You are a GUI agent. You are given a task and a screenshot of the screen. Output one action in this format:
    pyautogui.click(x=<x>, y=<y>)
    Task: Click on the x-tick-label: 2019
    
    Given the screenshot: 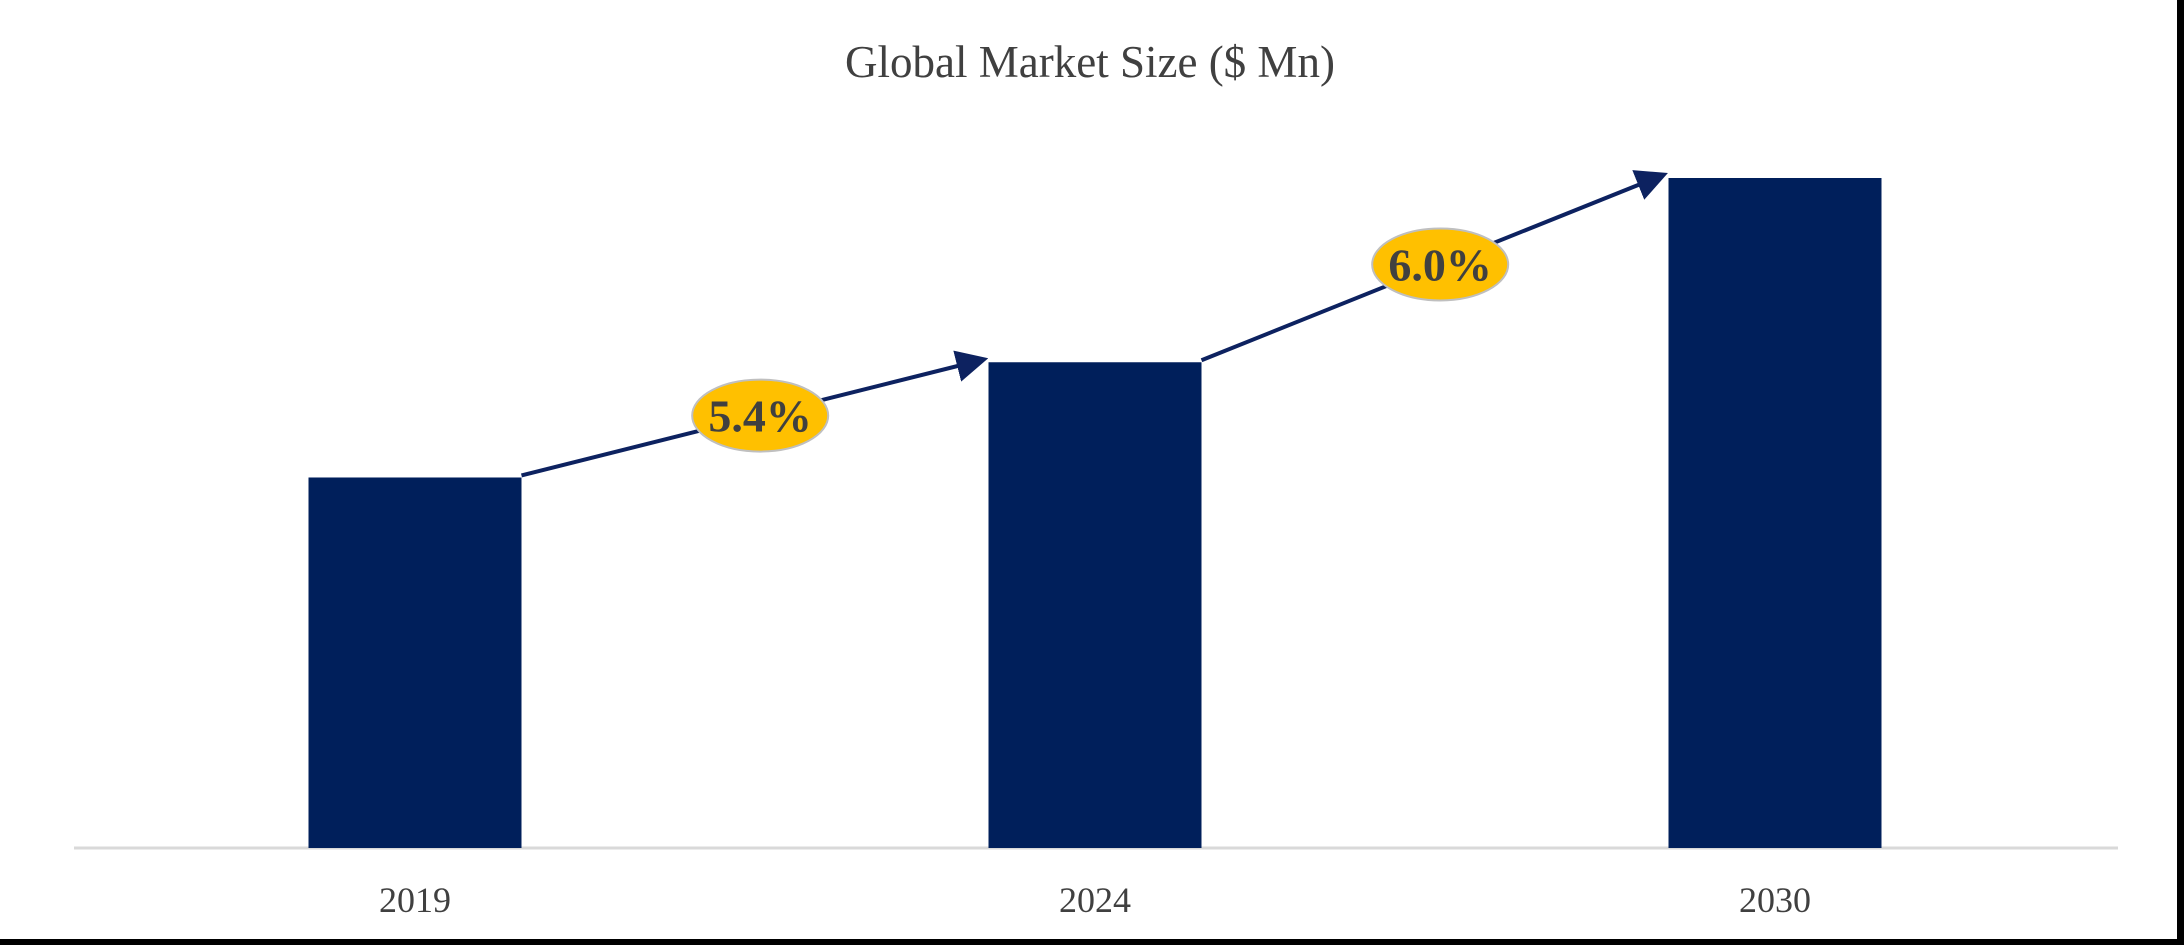 What is the action you would take?
    pyautogui.click(x=415, y=900)
    